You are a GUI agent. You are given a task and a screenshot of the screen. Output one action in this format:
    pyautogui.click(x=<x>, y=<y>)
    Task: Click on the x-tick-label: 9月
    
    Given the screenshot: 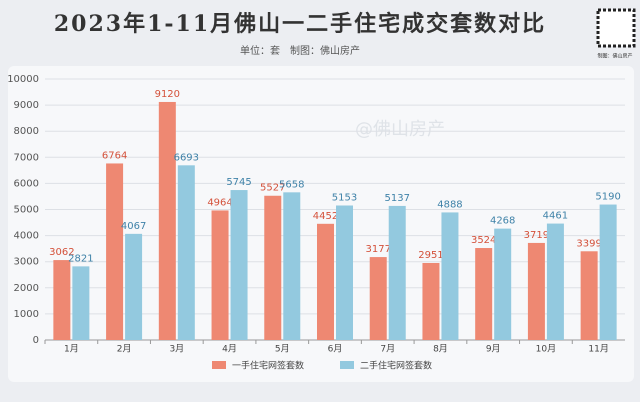 What is the action you would take?
    pyautogui.click(x=493, y=349)
    